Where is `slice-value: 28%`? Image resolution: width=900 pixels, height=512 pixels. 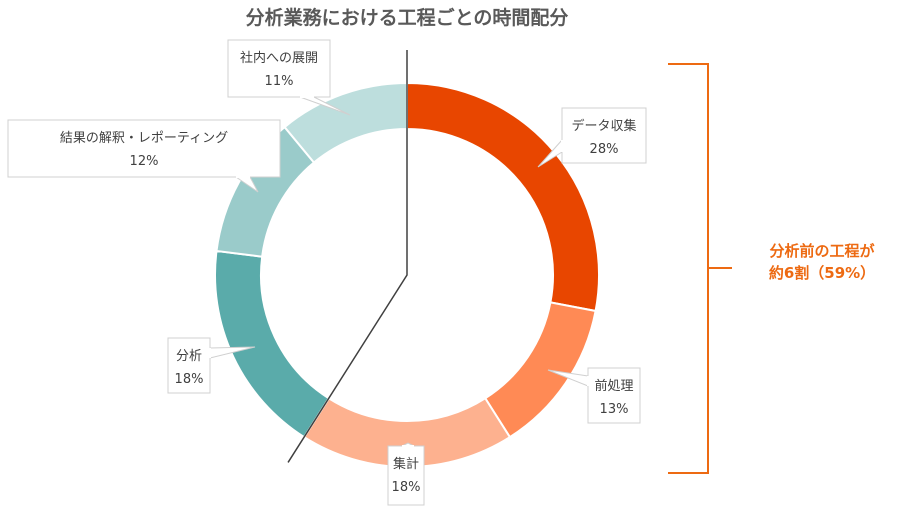
slice-value: 28% is located at coordinates (604, 149).